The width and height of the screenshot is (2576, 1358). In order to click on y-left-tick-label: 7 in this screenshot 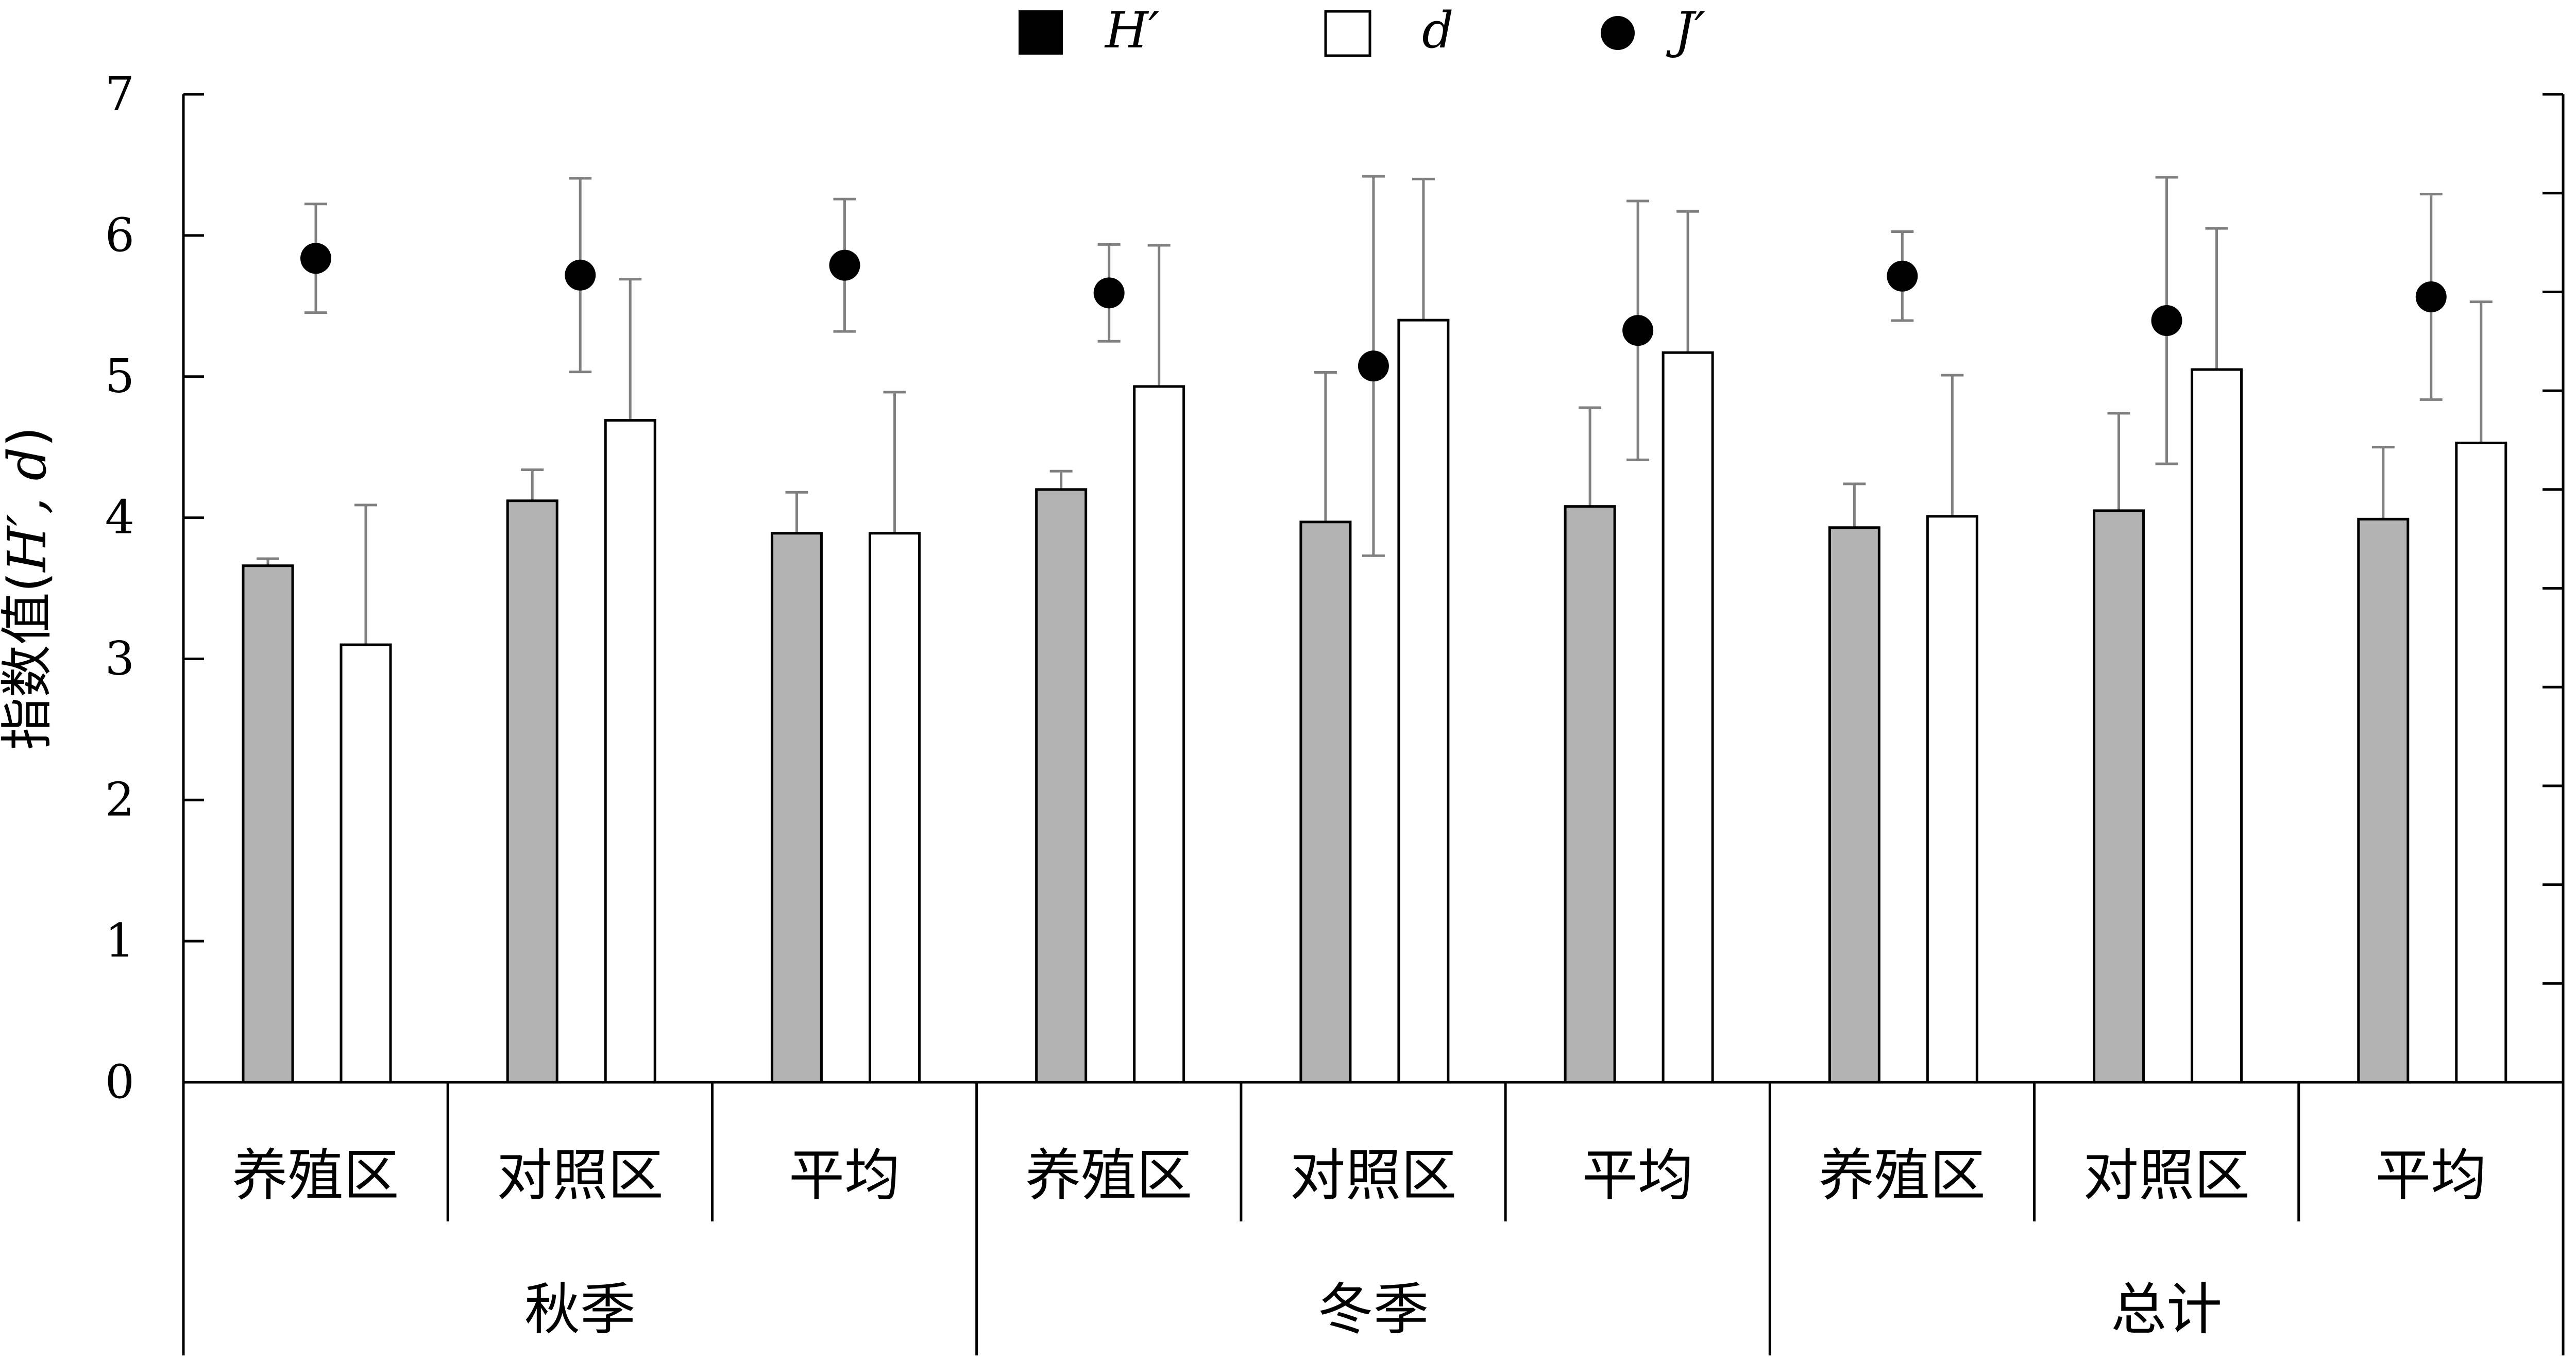, I will do `click(119, 94)`.